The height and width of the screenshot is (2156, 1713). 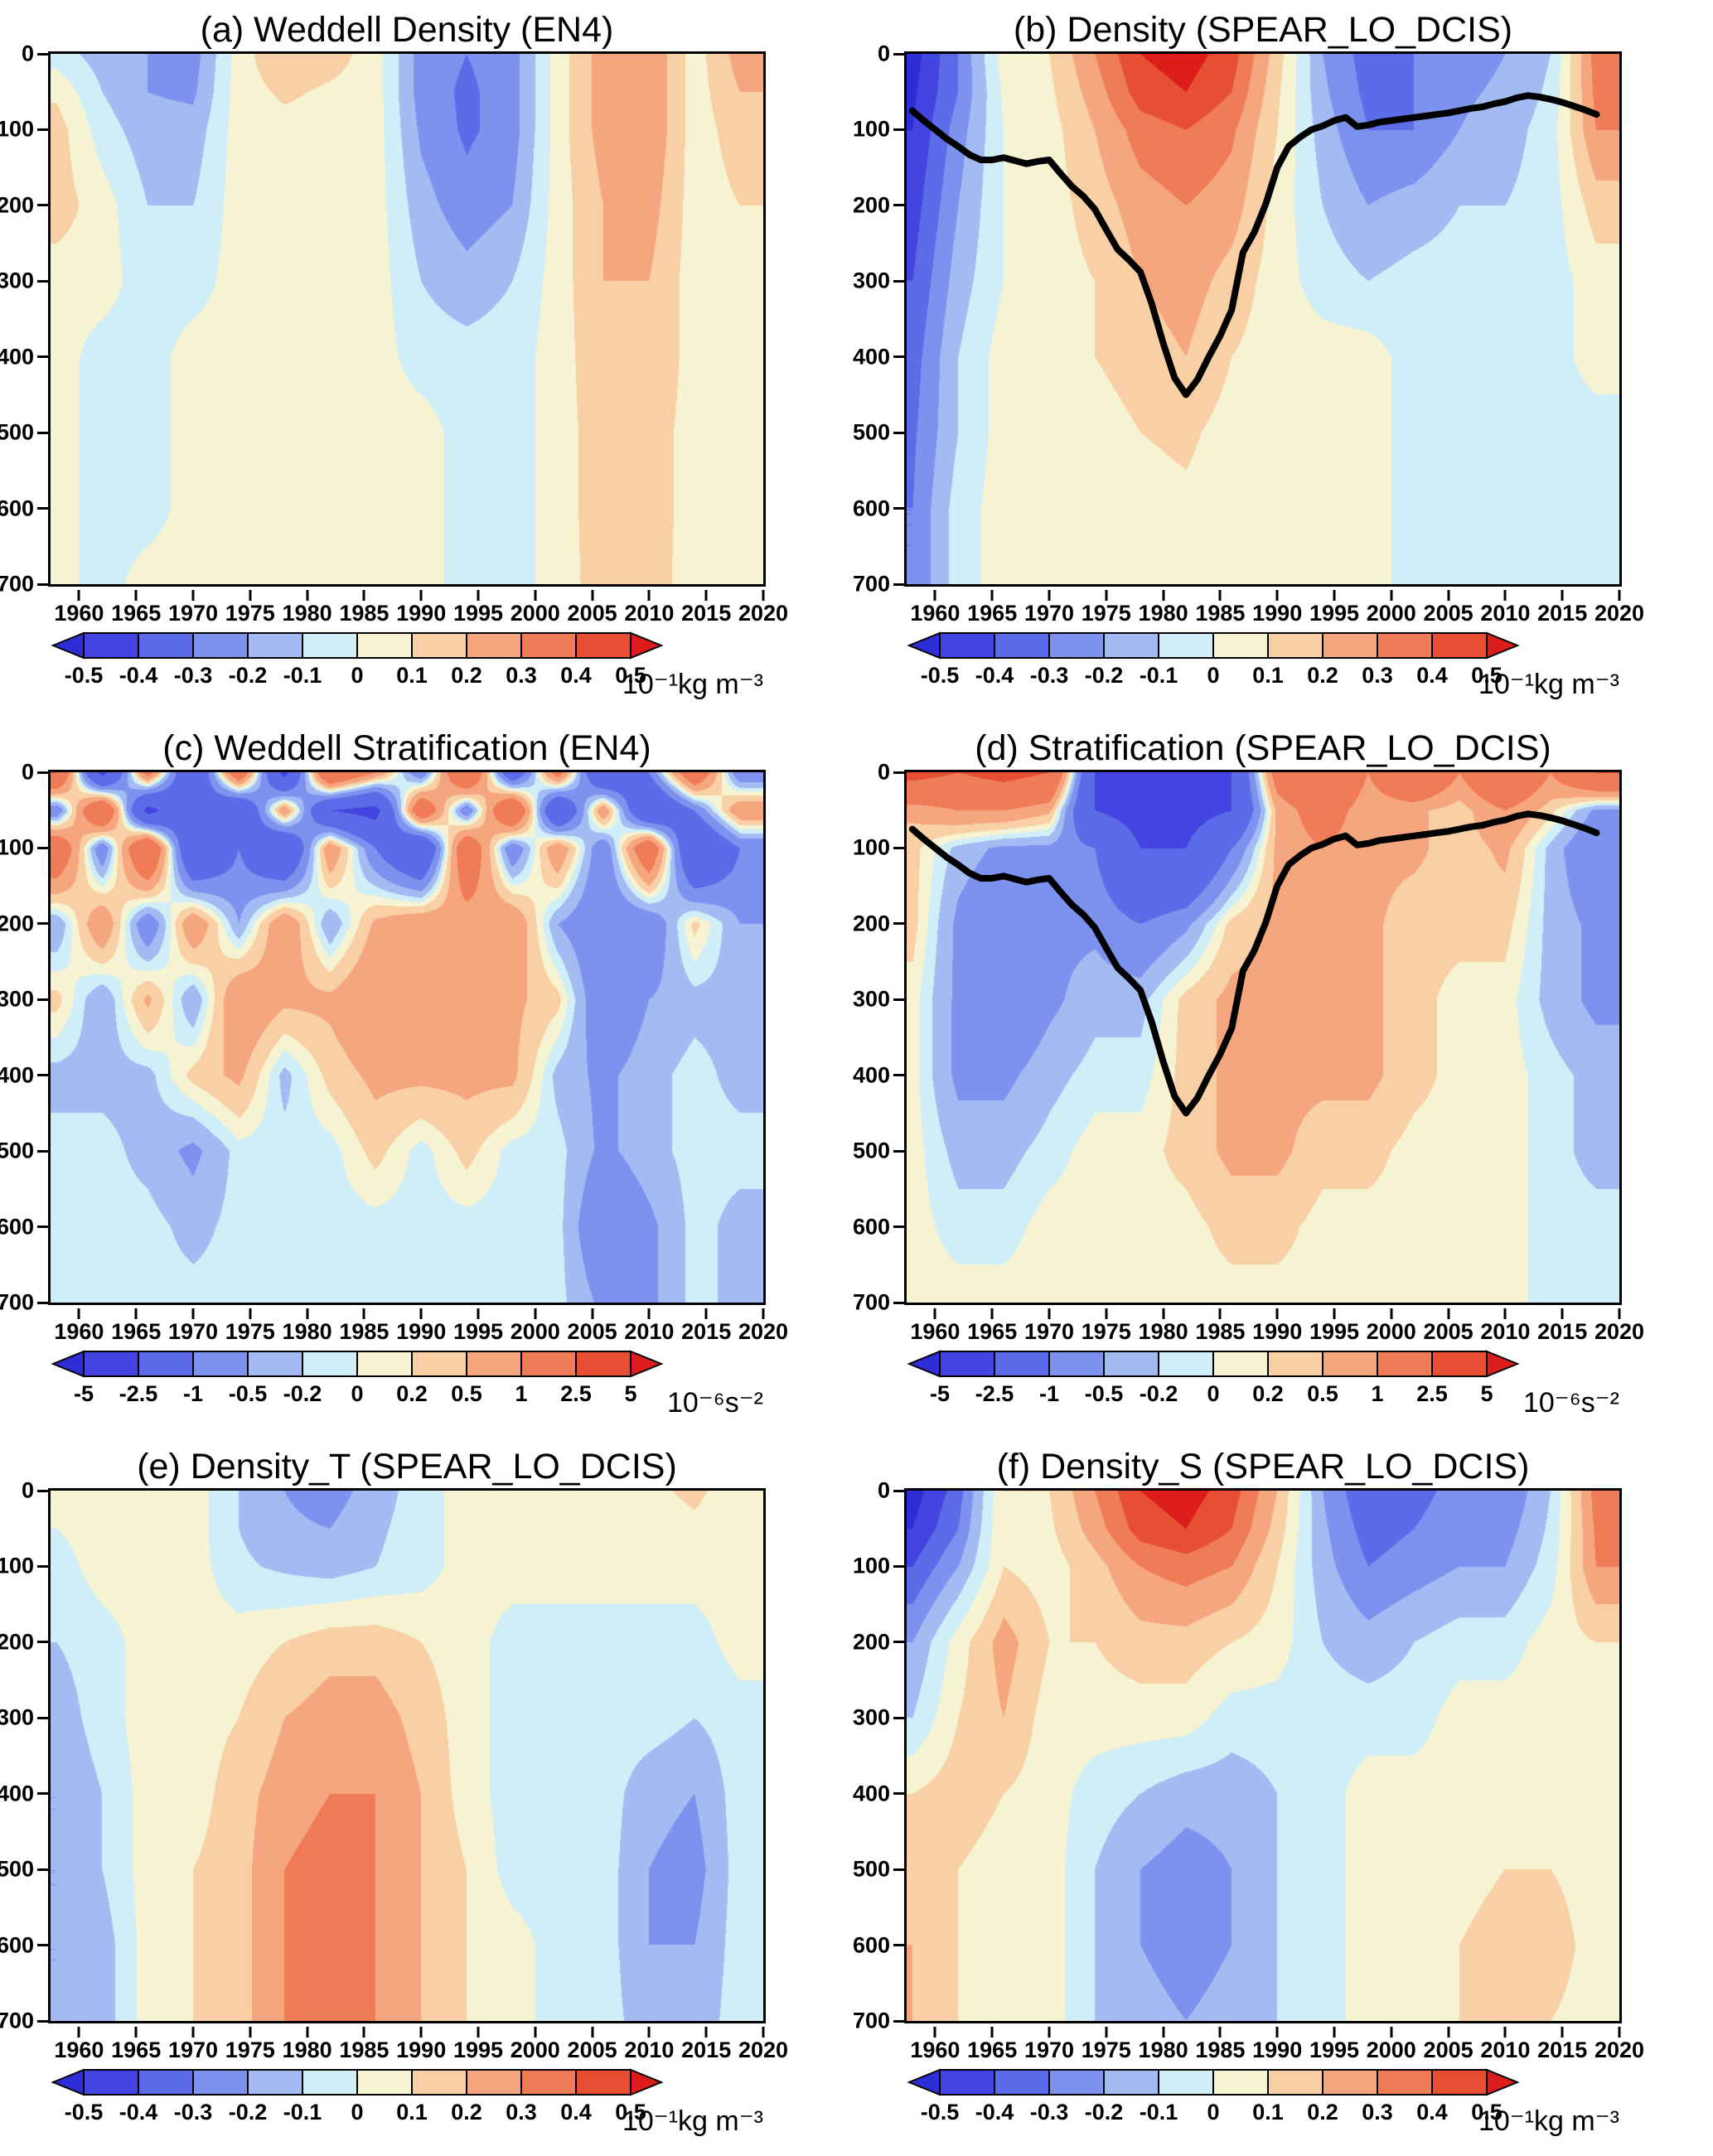 I want to click on colorbar-tick-label: -0.1, so click(x=1158, y=2112).